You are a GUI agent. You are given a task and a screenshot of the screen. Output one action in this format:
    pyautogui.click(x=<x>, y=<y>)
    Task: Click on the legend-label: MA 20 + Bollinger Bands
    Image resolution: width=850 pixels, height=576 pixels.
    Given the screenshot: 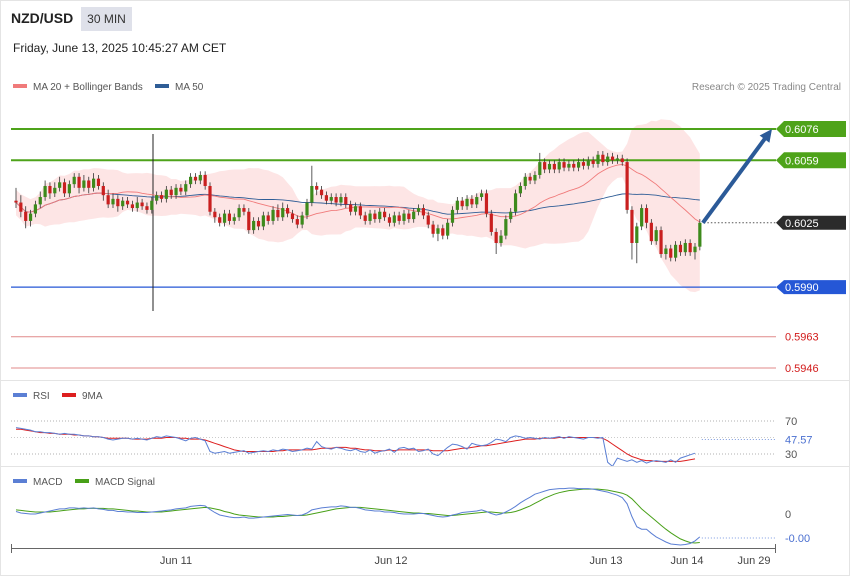 What is the action you would take?
    pyautogui.click(x=88, y=87)
    